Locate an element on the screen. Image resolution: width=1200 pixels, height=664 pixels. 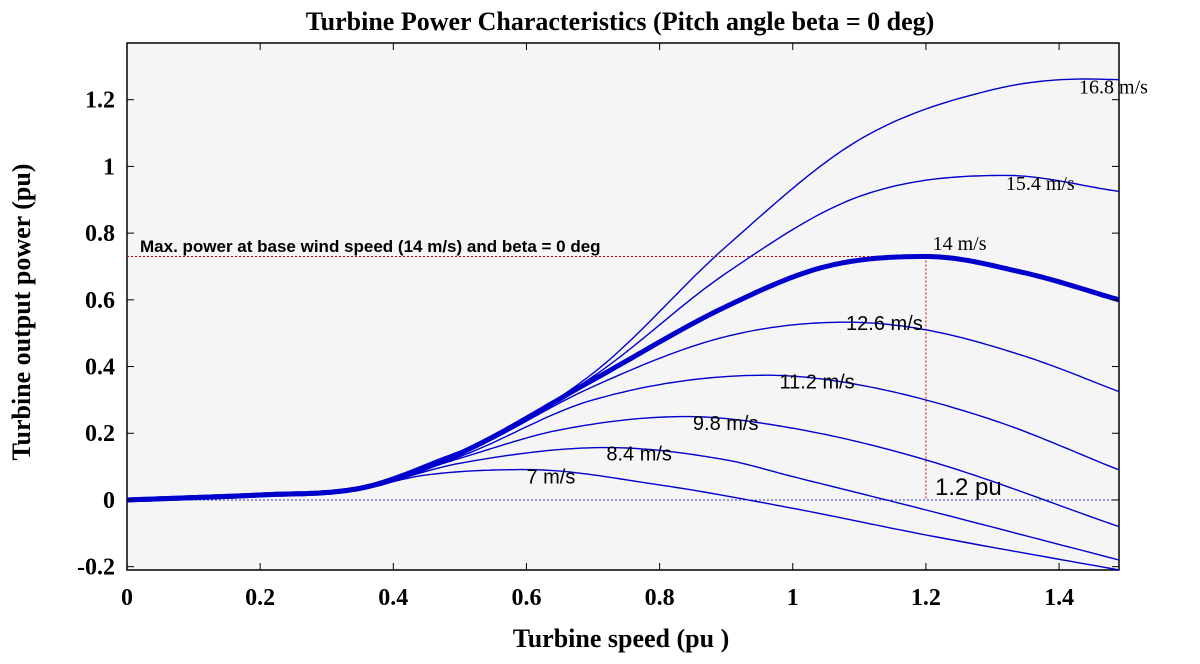
common-start-segment is located at coordinates (293, 476).